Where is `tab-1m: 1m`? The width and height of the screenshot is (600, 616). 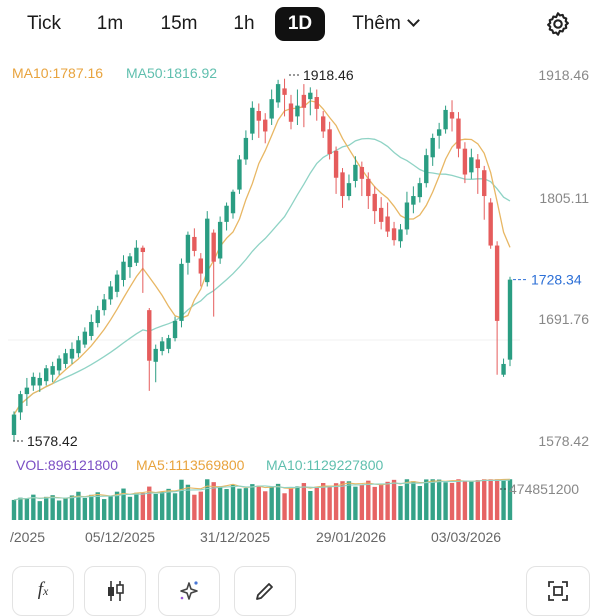 tab-1m: 1m is located at coordinates (110, 23).